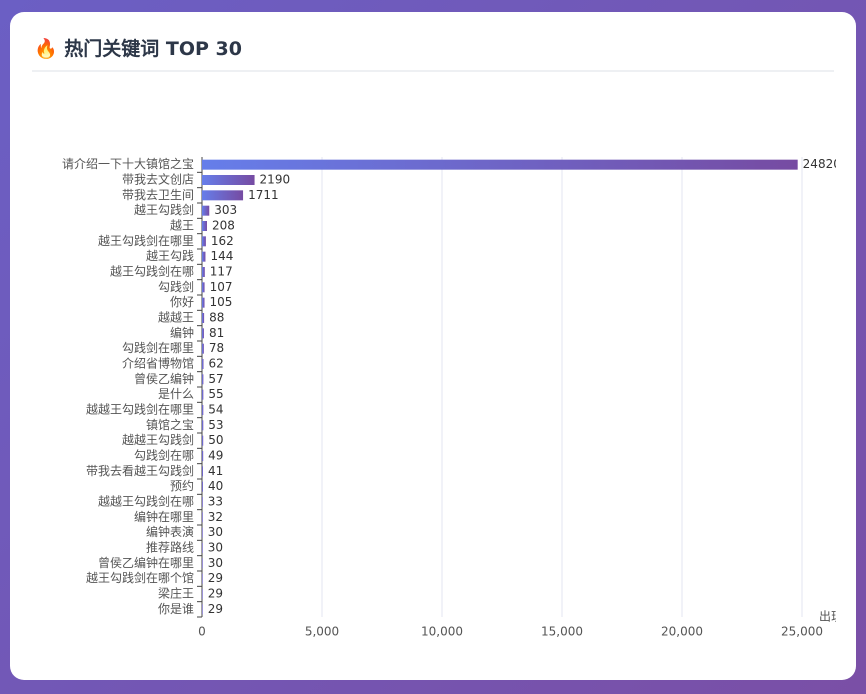  I want to click on value-label: 50, so click(215, 440).